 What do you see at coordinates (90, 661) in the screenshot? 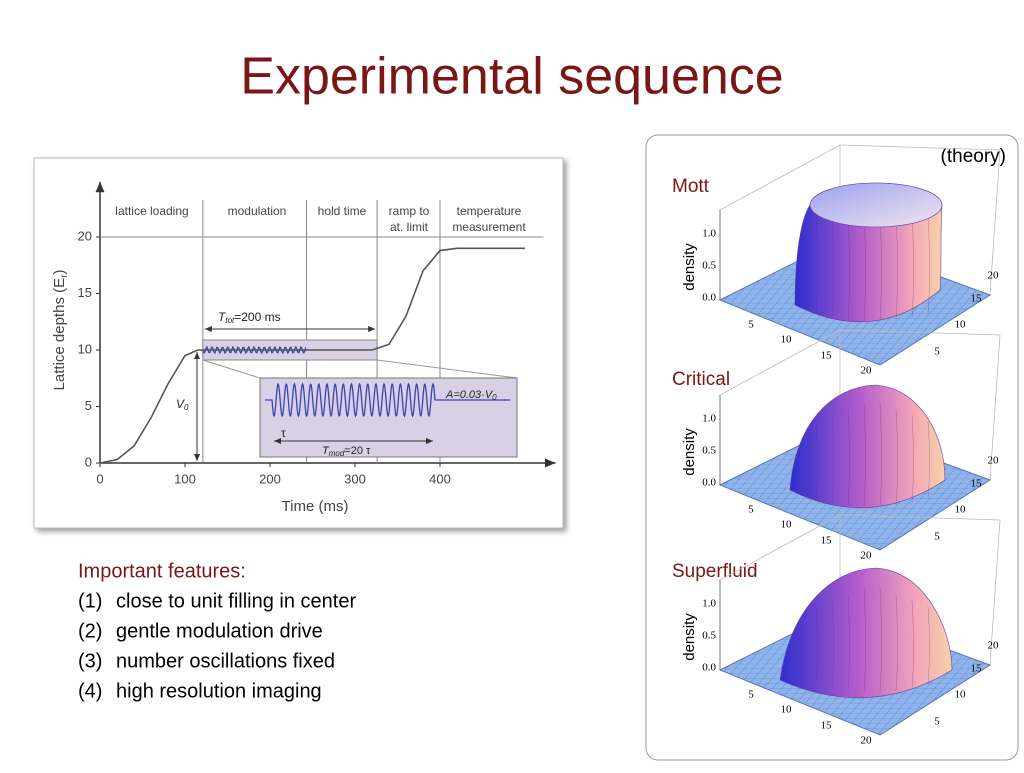
I see `feature-number: (3)` at bounding box center [90, 661].